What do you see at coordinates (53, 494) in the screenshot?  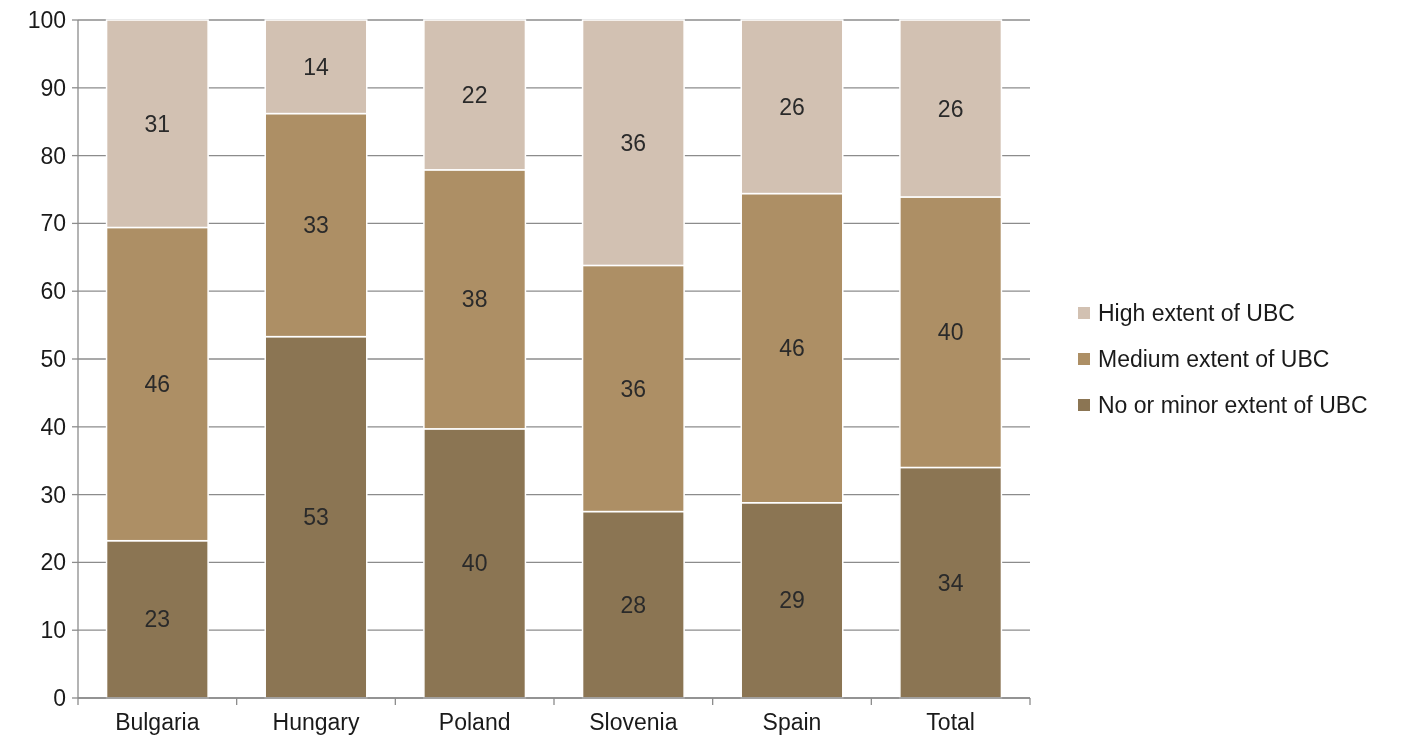 I see `y-tick-label: 30` at bounding box center [53, 494].